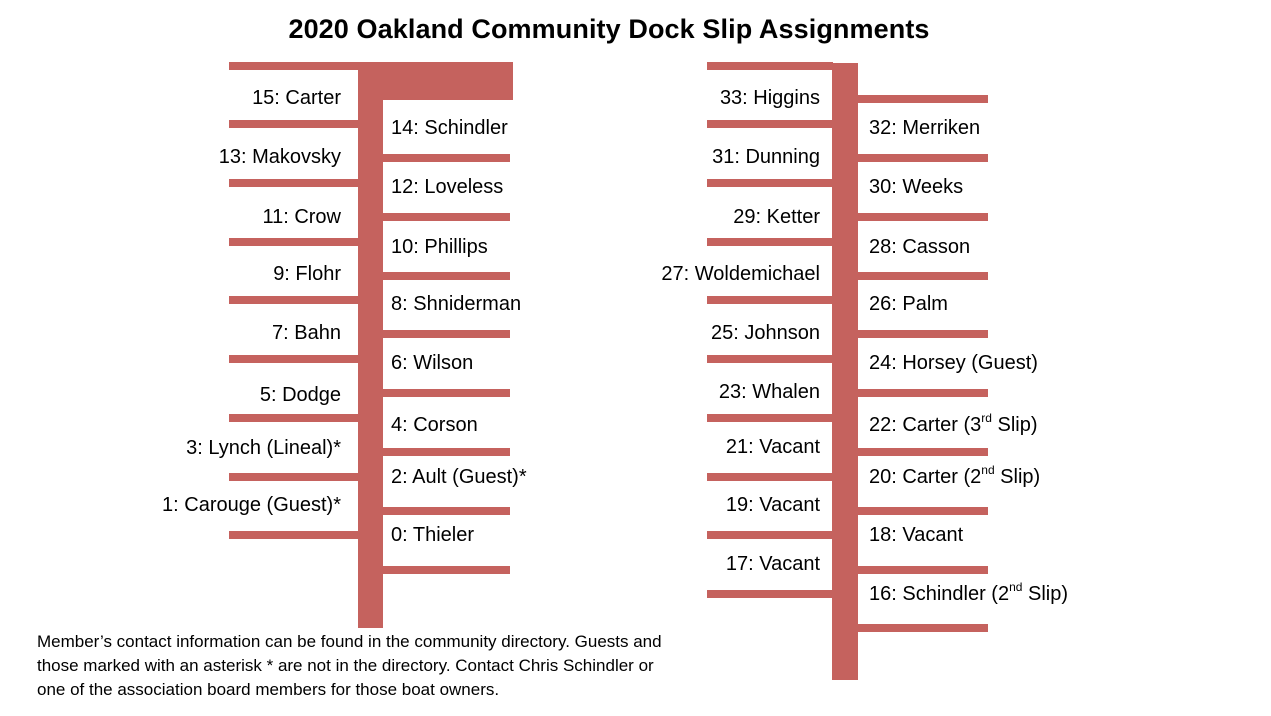 Image resolution: width=1271 pixels, height=716 pixels. I want to click on slip-label: 16: Schindler (2nd Slip), so click(969, 592).